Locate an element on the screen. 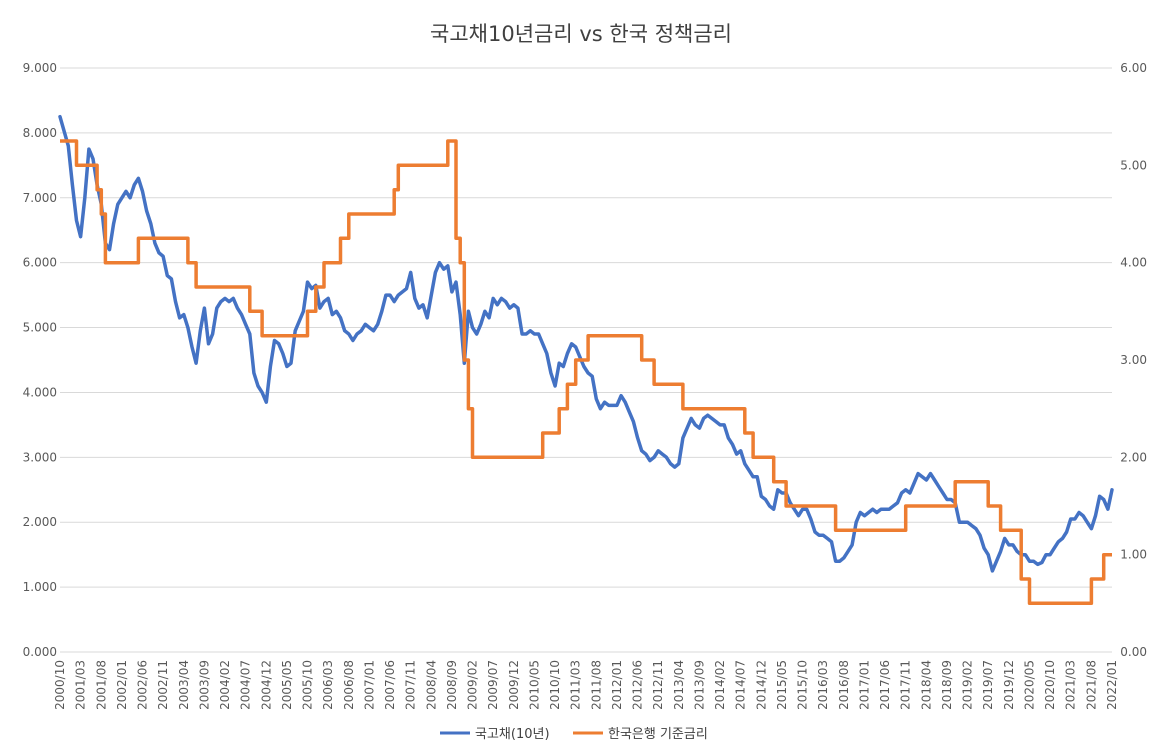  x-tick-label: 2019/12 is located at coordinates (1009, 685).